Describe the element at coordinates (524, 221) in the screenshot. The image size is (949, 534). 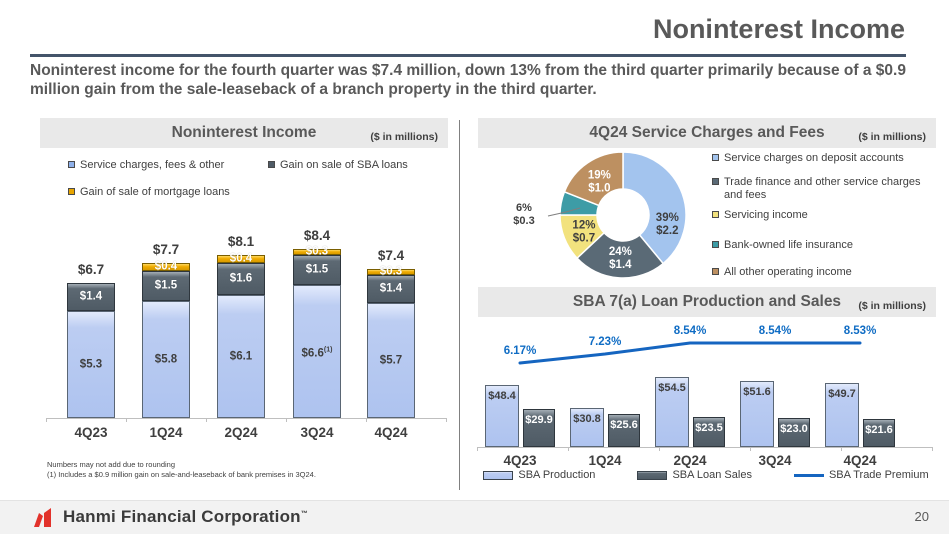
I see `pie-outside-value: $0.3` at that location.